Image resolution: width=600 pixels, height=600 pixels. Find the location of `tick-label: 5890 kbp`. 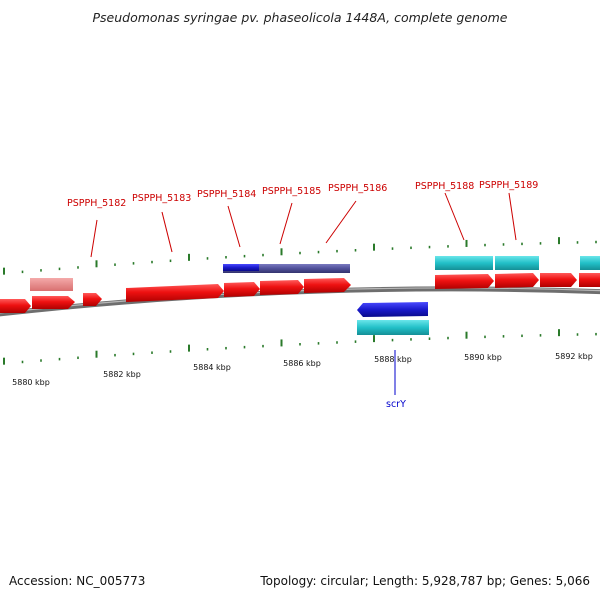

tick-label: 5890 kbp is located at coordinates (483, 357).